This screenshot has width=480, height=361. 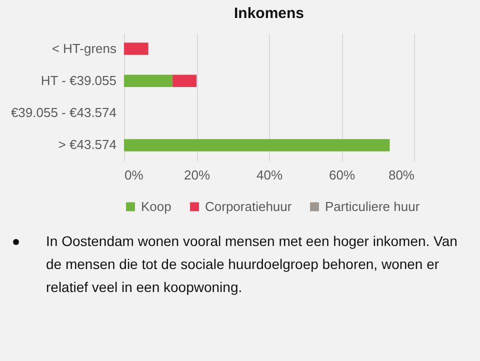 What do you see at coordinates (134, 175) in the screenshot?
I see `x-tick-label: 0%` at bounding box center [134, 175].